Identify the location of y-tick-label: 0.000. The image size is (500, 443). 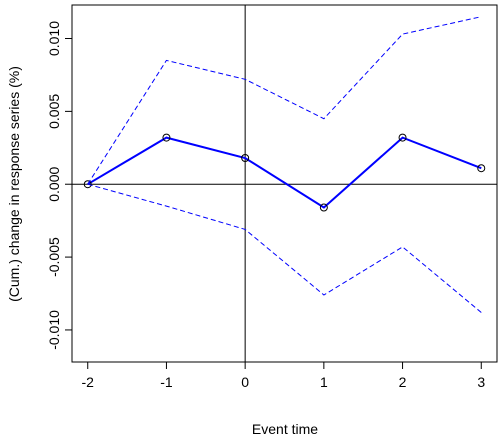
(54, 184).